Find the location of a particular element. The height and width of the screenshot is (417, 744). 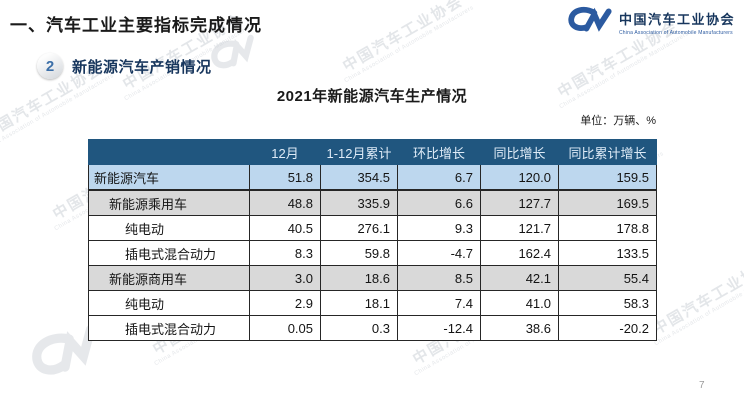

table-head: 12月 1-12月累计 环比增长 同比增长 同比累计增长 is located at coordinates (372, 152).